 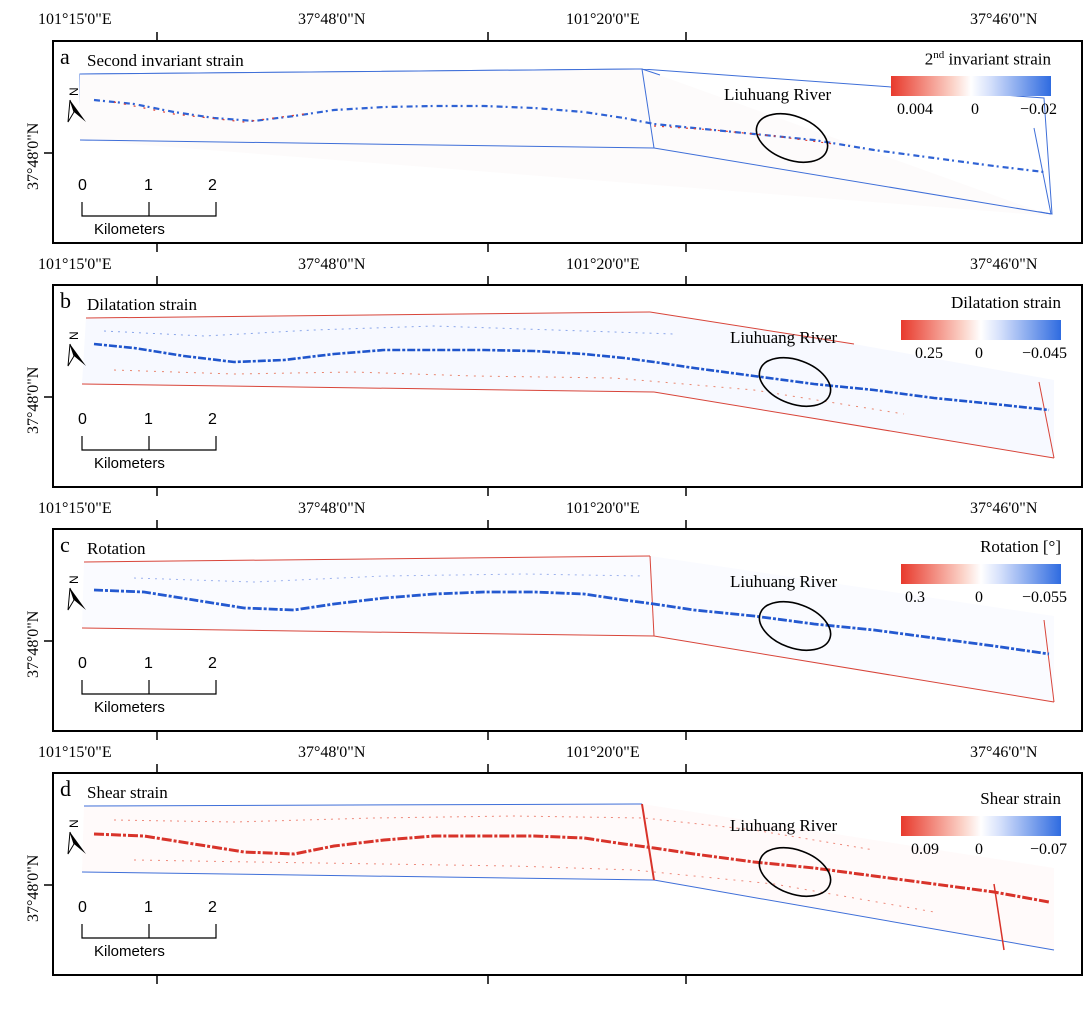 What do you see at coordinates (165, 60) in the screenshot?
I see `panel-title: Second invariant strain` at bounding box center [165, 60].